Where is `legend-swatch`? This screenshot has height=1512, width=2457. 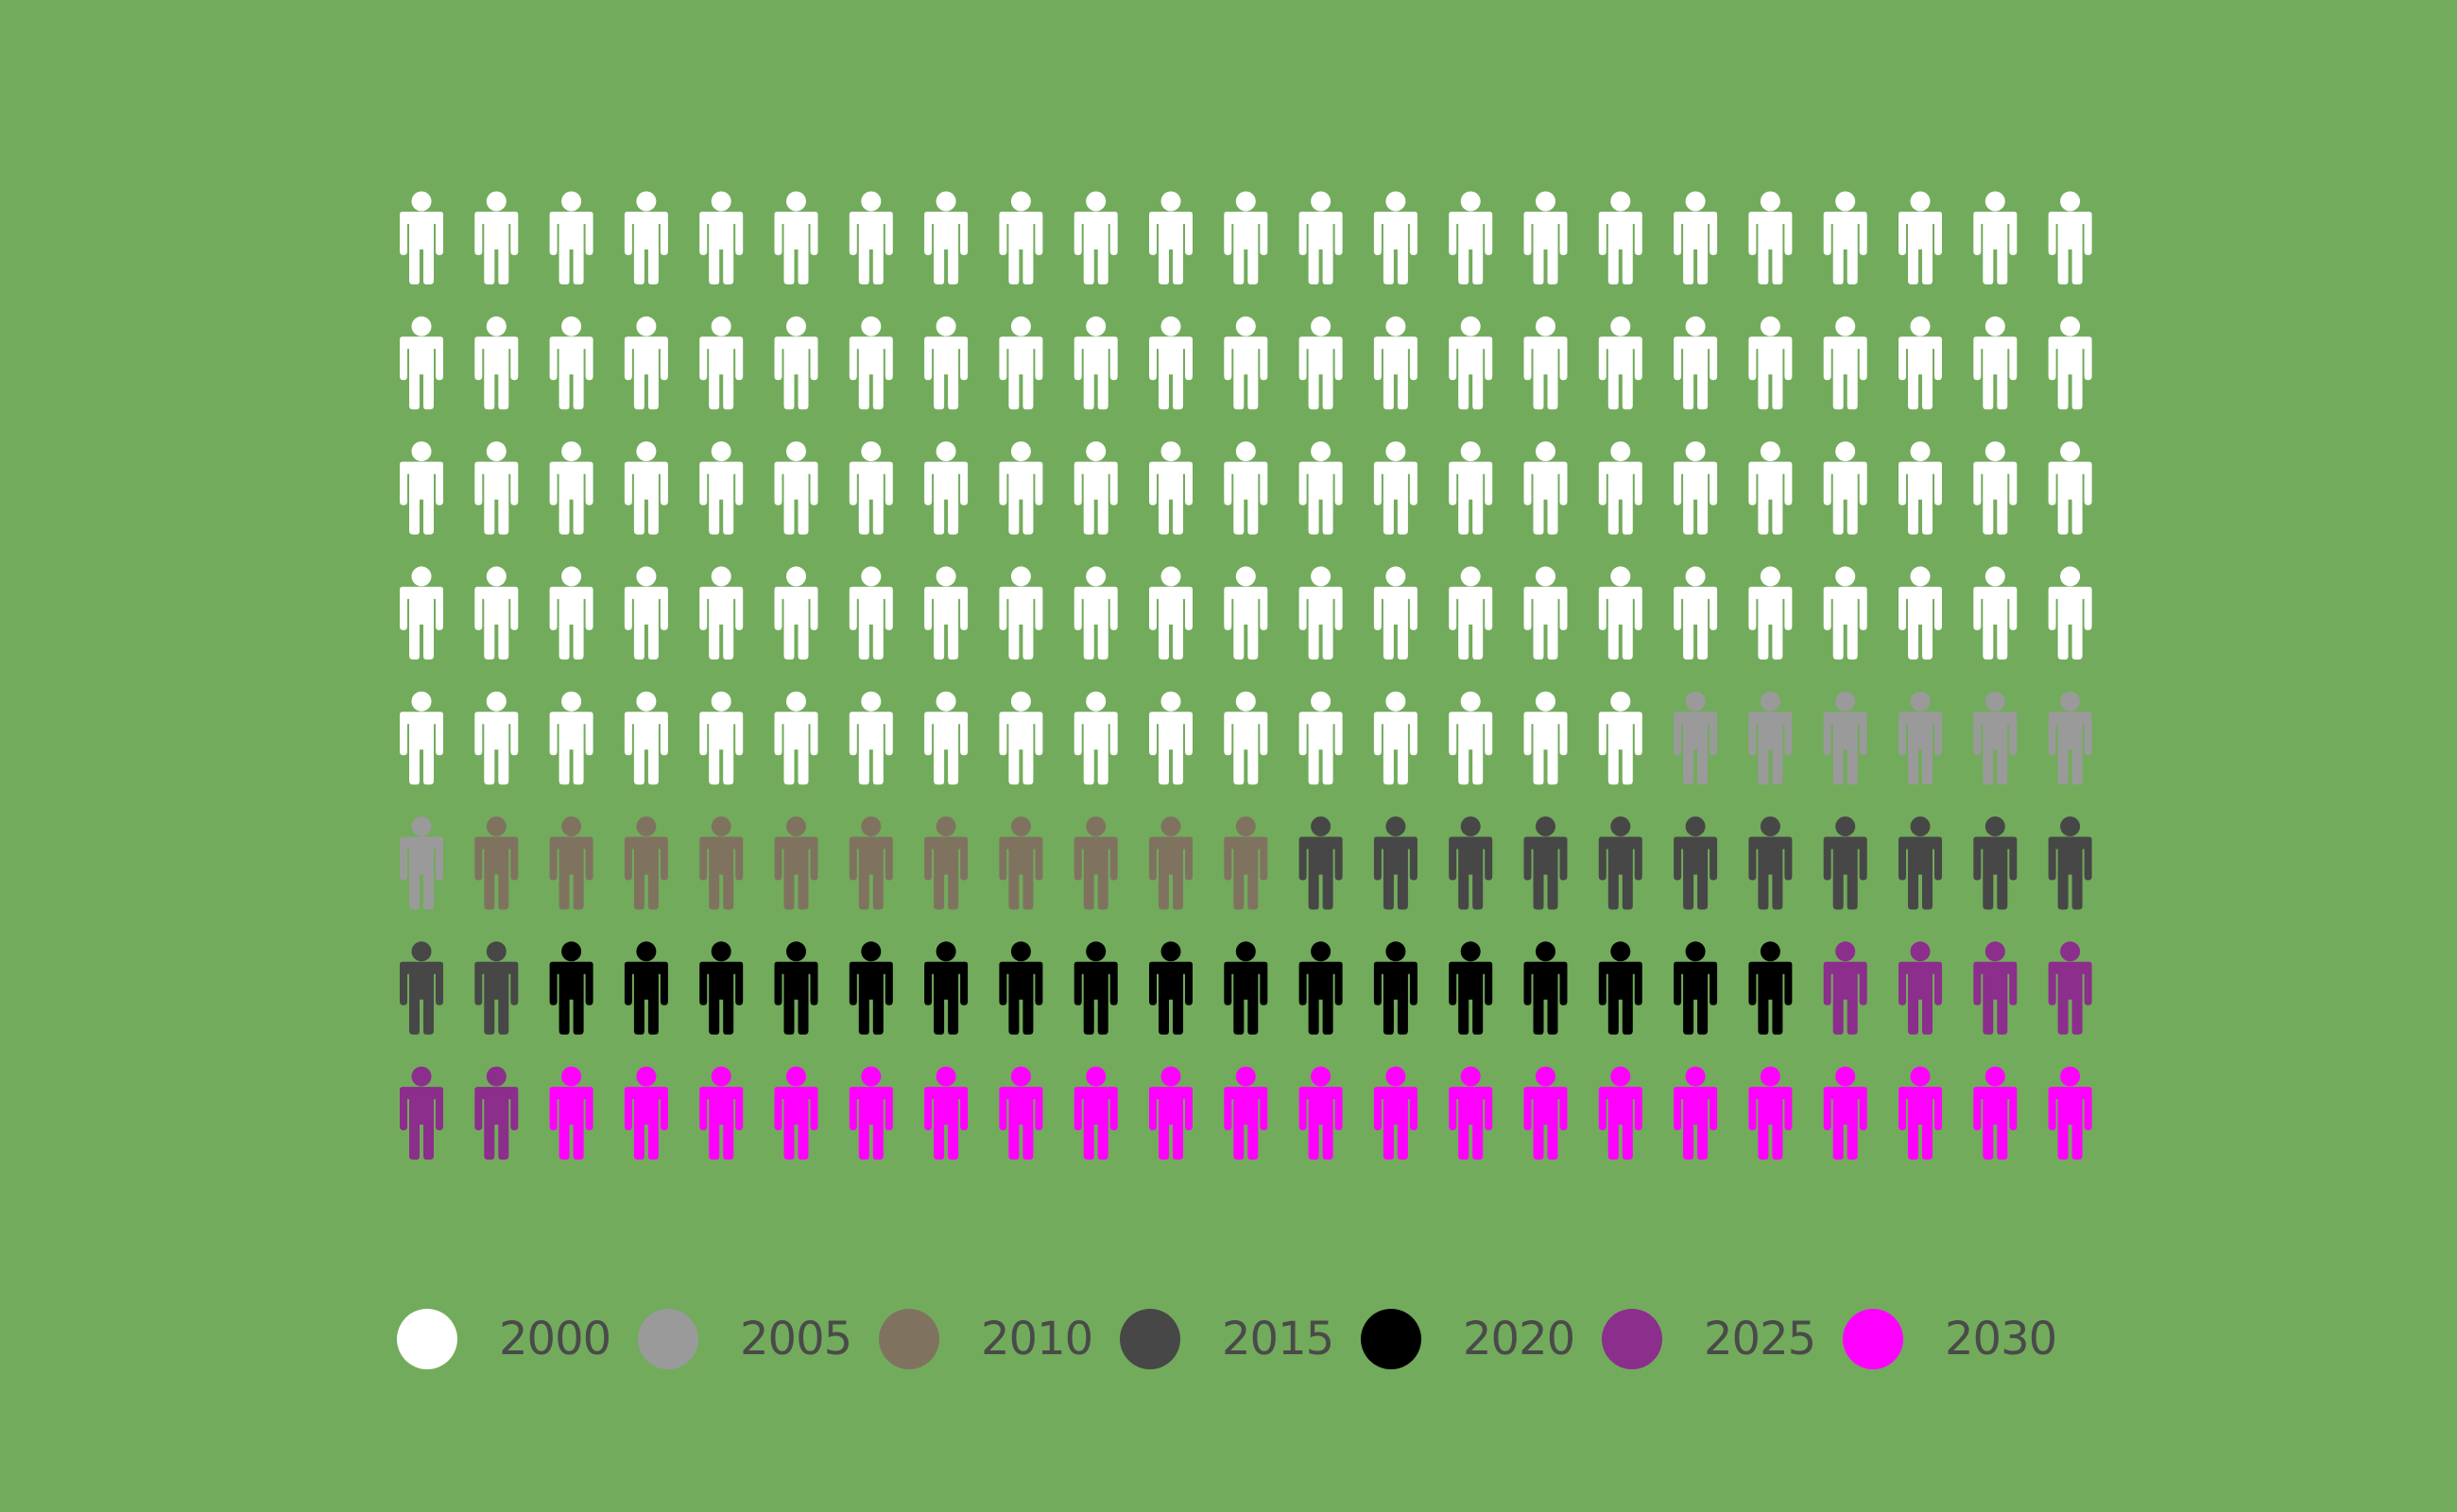 legend-swatch is located at coordinates (1391, 1339).